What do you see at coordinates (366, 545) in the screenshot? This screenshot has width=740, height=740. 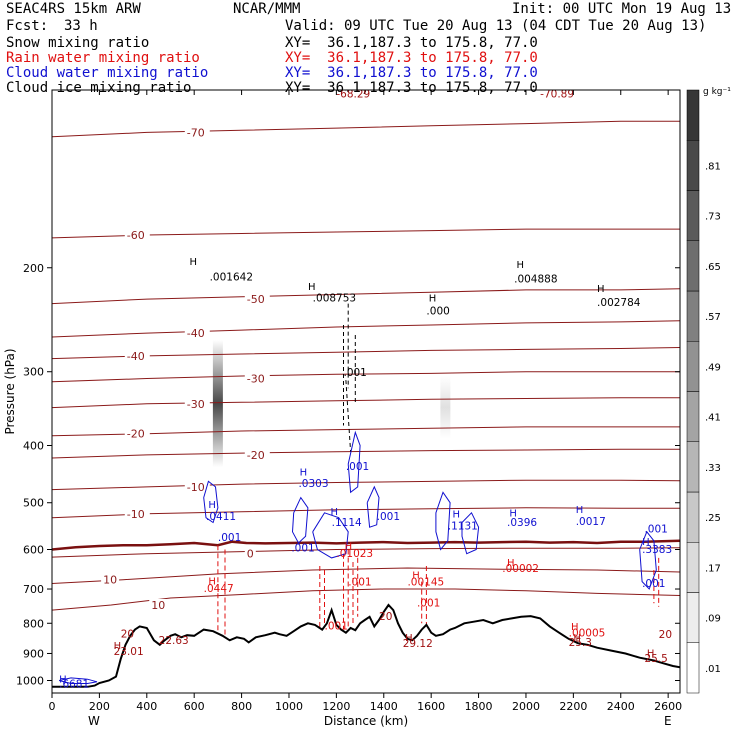 I see `freezing-level-line` at bounding box center [366, 545].